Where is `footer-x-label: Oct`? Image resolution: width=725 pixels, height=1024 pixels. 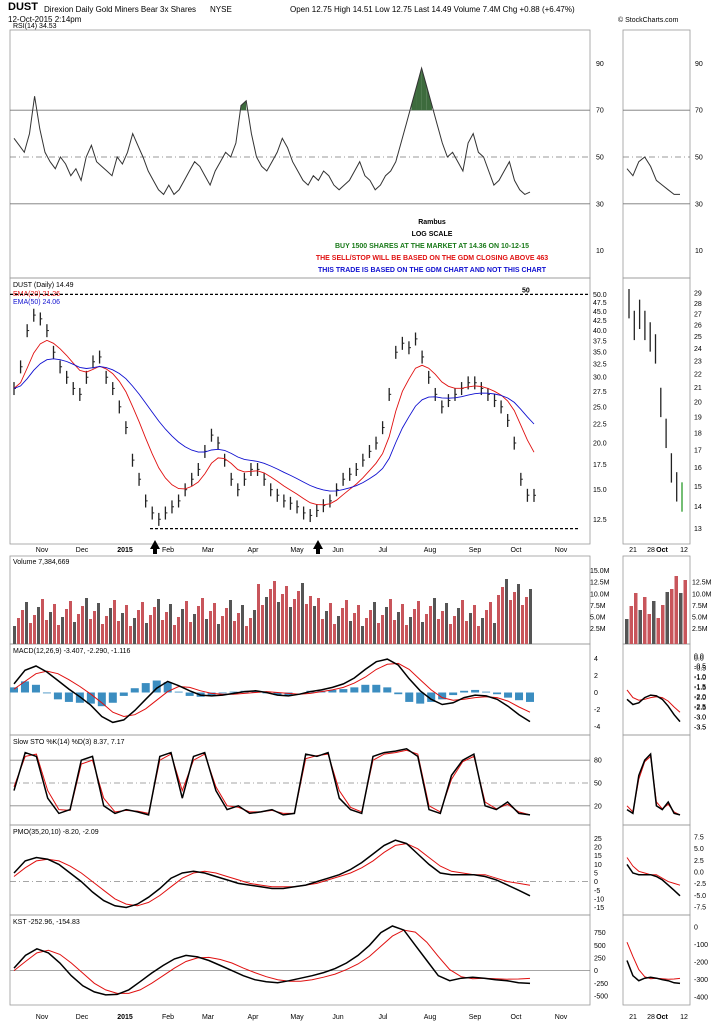 footer-x-label: Oct is located at coordinates (516, 1017).